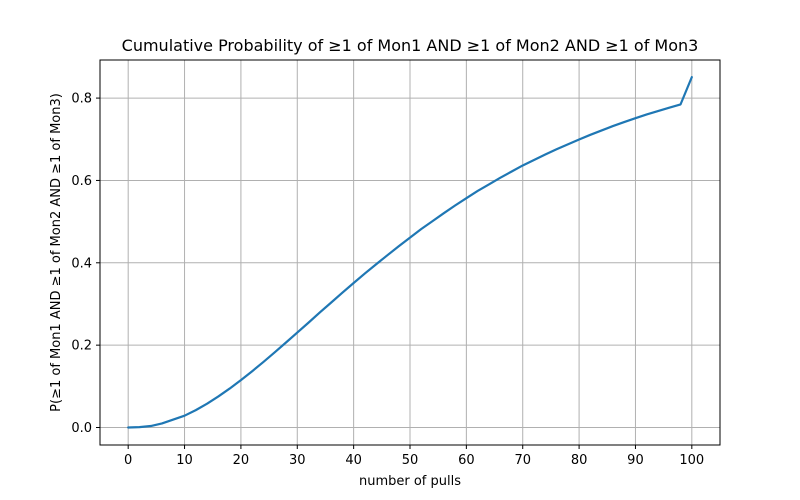 The height and width of the screenshot is (500, 800). What do you see at coordinates (691, 460) in the screenshot?
I see `x-tick-label: 100` at bounding box center [691, 460].